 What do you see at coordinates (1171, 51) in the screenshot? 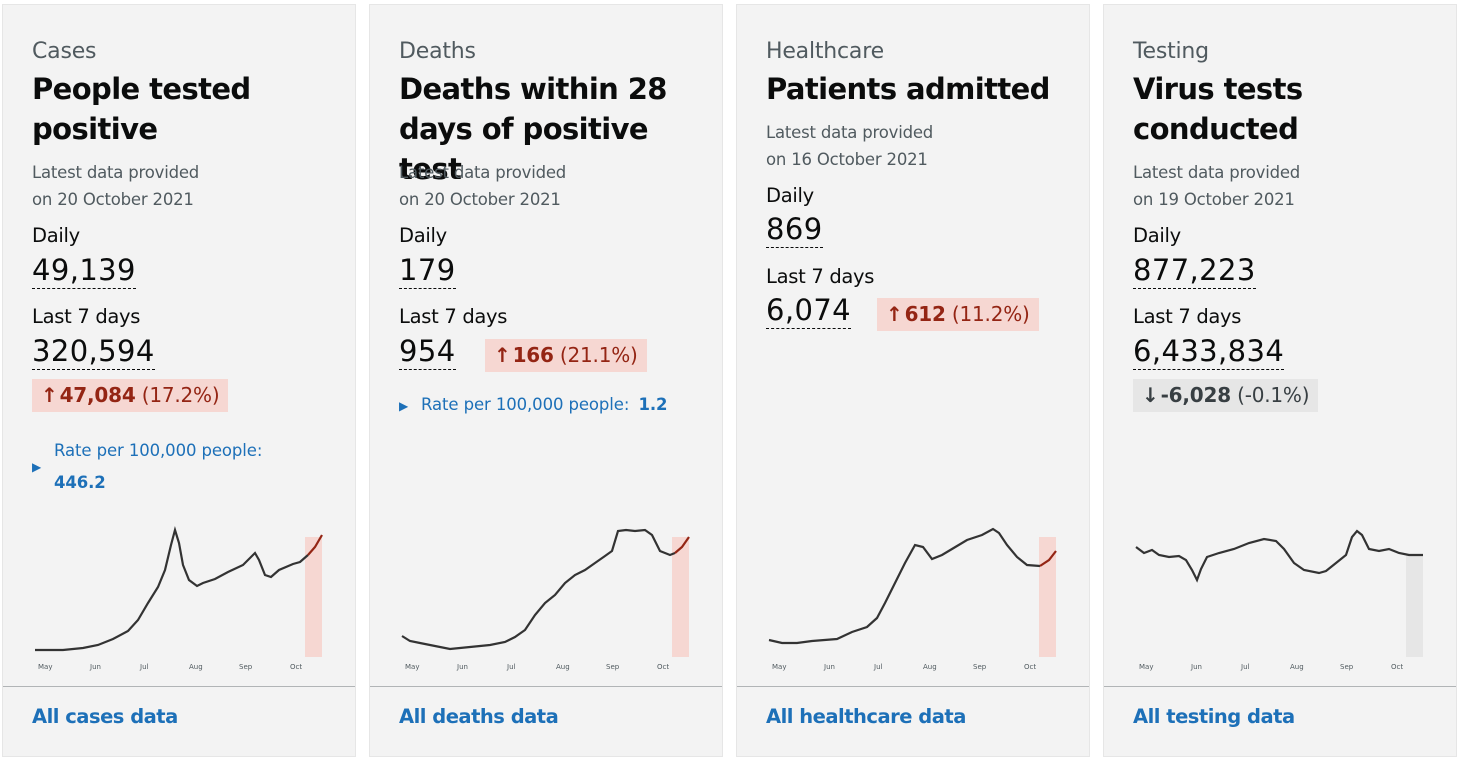
I see `card-category: Testing` at bounding box center [1171, 51].